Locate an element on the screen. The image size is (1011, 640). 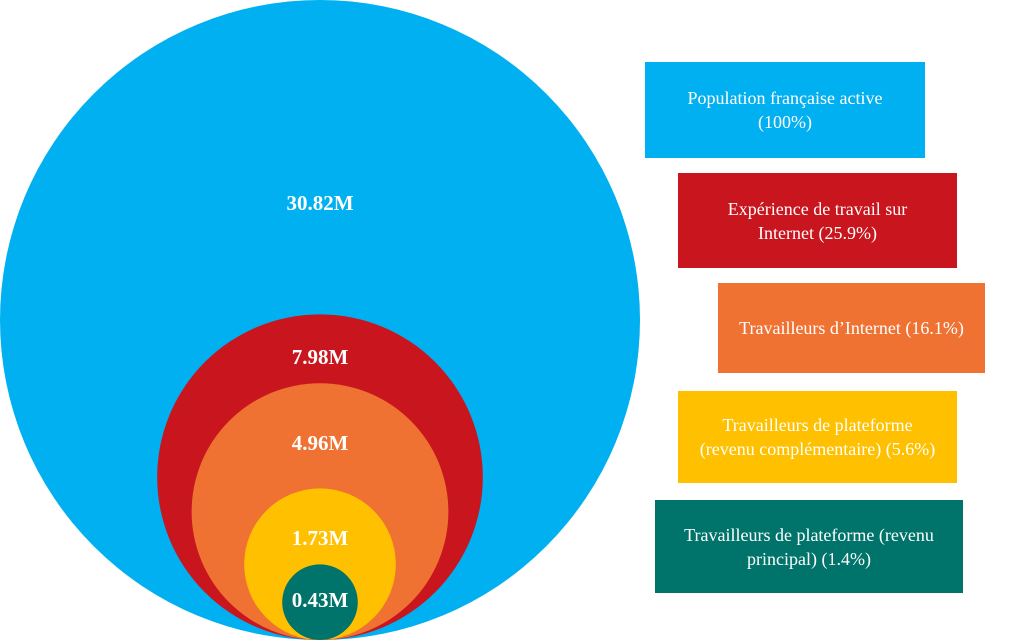
legend-entry: Travailleurs d’Internet (16.1%) is located at coordinates (851, 328).